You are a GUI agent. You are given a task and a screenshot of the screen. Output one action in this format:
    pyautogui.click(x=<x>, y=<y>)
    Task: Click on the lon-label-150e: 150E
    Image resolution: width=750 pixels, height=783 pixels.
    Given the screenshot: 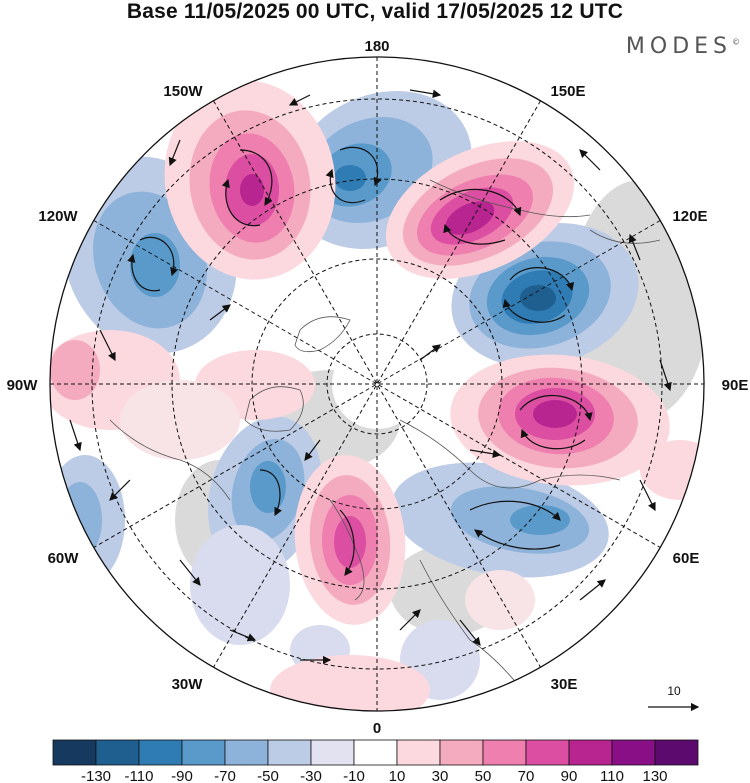 What is the action you would take?
    pyautogui.click(x=567, y=91)
    